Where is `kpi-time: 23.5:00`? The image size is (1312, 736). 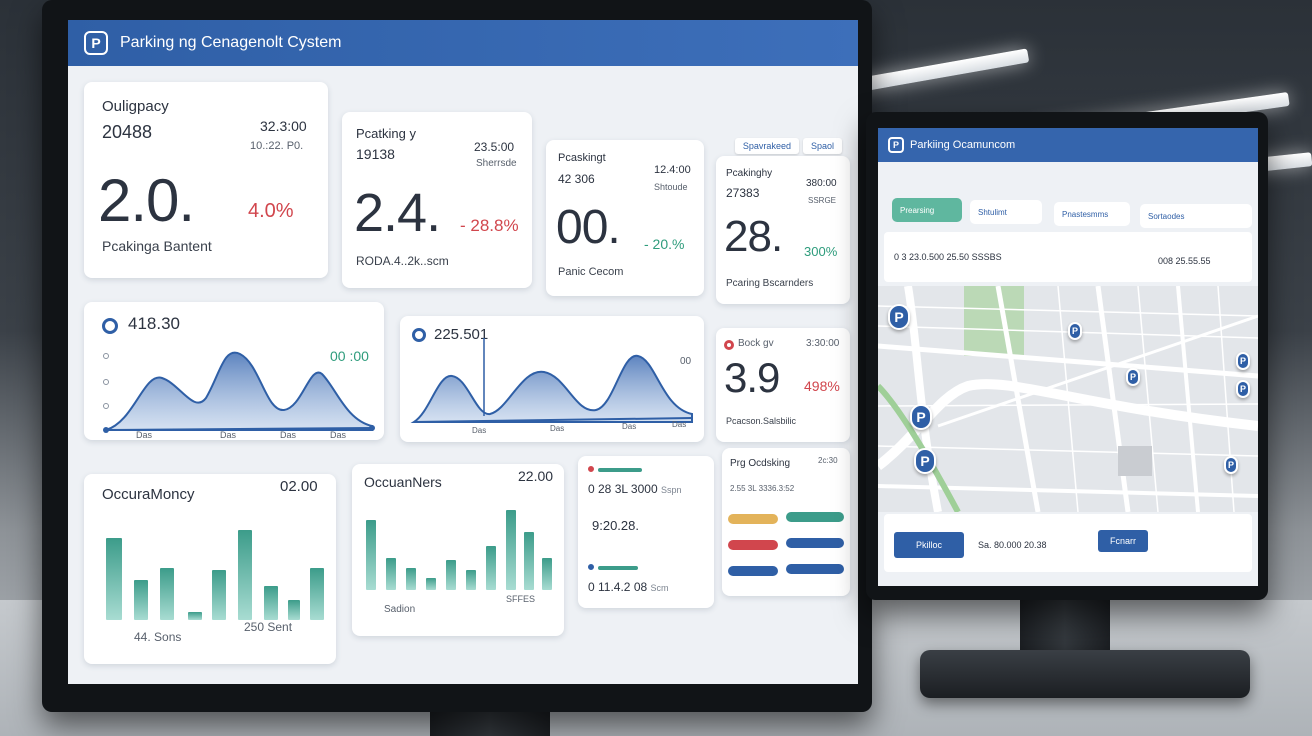 kpi-time: 23.5:00 is located at coordinates (494, 147).